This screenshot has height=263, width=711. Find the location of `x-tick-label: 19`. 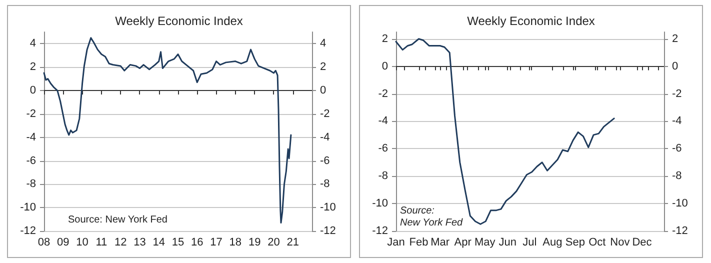

x-tick-label: 19 is located at coordinates (254, 242).